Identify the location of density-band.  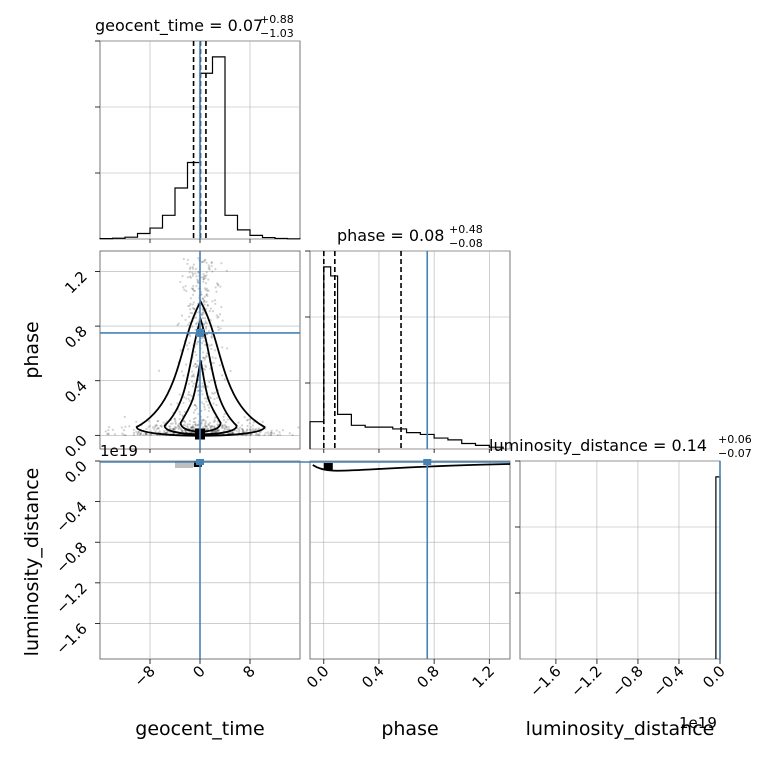
(184, 464).